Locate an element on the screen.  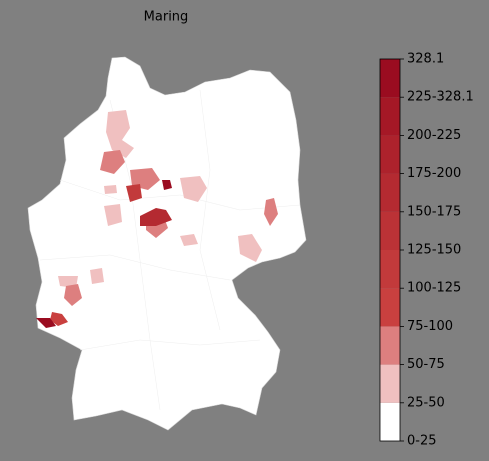
colorbar-label: 150-175 is located at coordinates (434, 211).